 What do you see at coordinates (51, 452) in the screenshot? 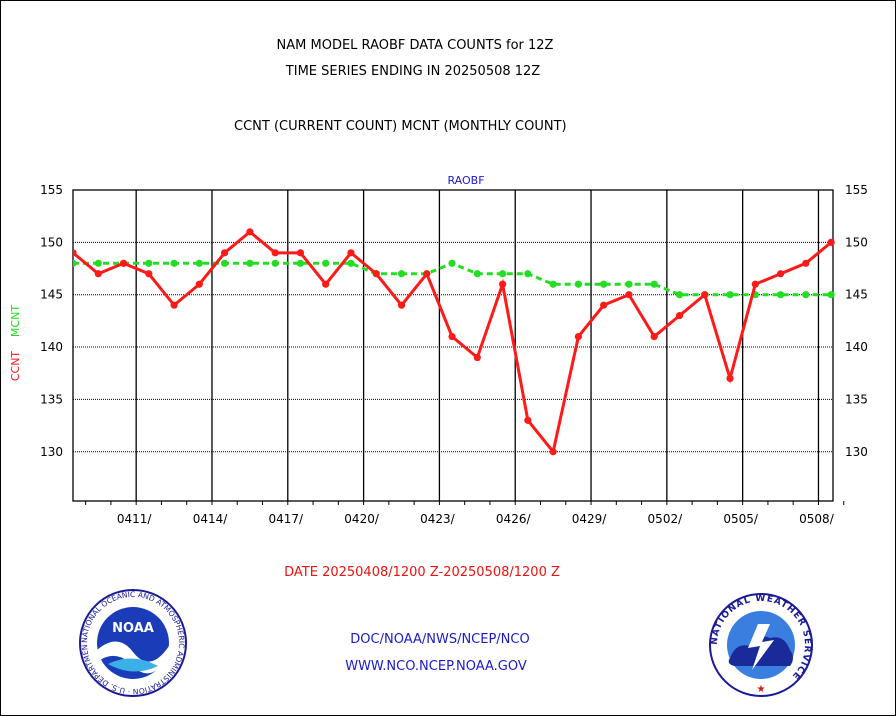
I see `y-tick-label-left: 130` at bounding box center [51, 452].